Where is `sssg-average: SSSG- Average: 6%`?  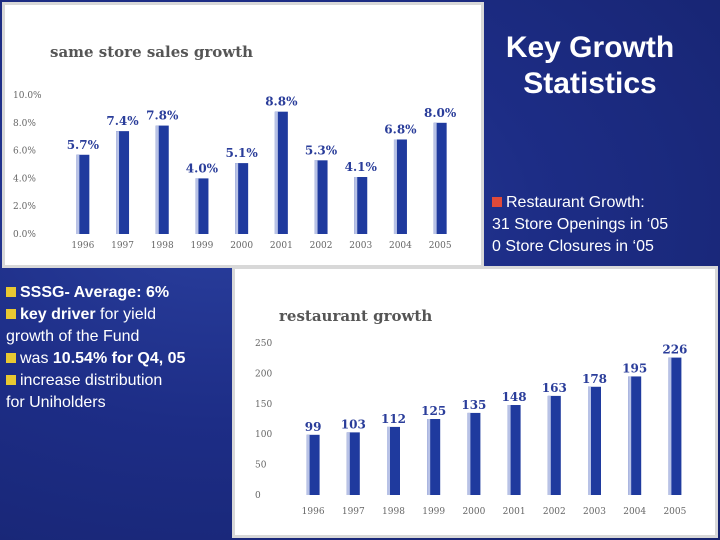 sssg-average: SSSG- Average: 6% is located at coordinates (95, 292).